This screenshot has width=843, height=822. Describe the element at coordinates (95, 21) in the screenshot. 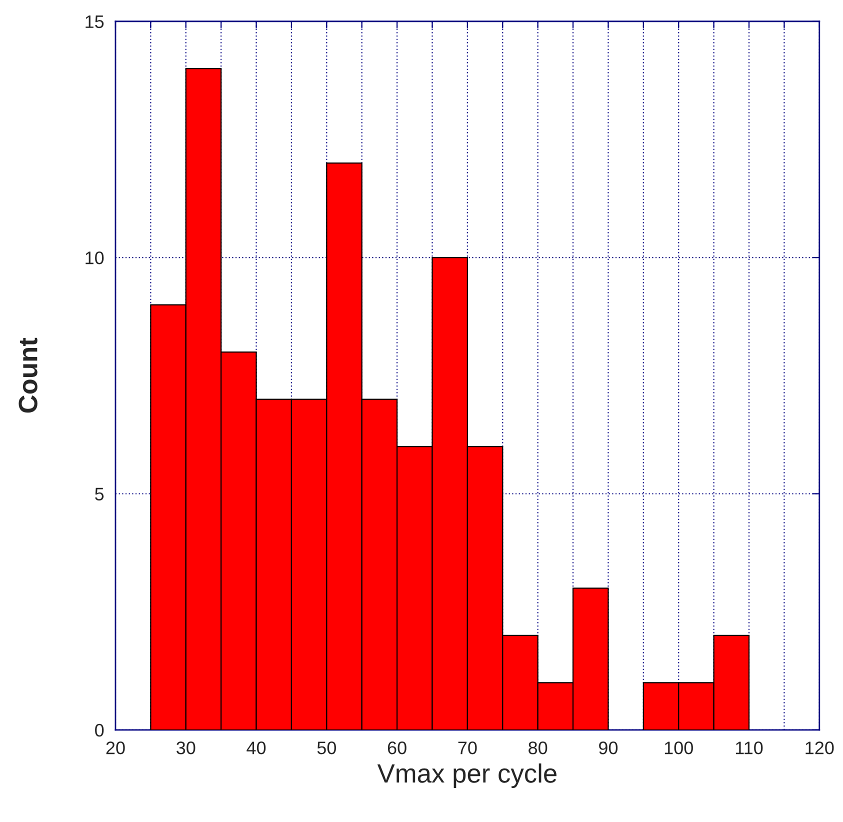

I see `y-tick-label: 15` at that location.